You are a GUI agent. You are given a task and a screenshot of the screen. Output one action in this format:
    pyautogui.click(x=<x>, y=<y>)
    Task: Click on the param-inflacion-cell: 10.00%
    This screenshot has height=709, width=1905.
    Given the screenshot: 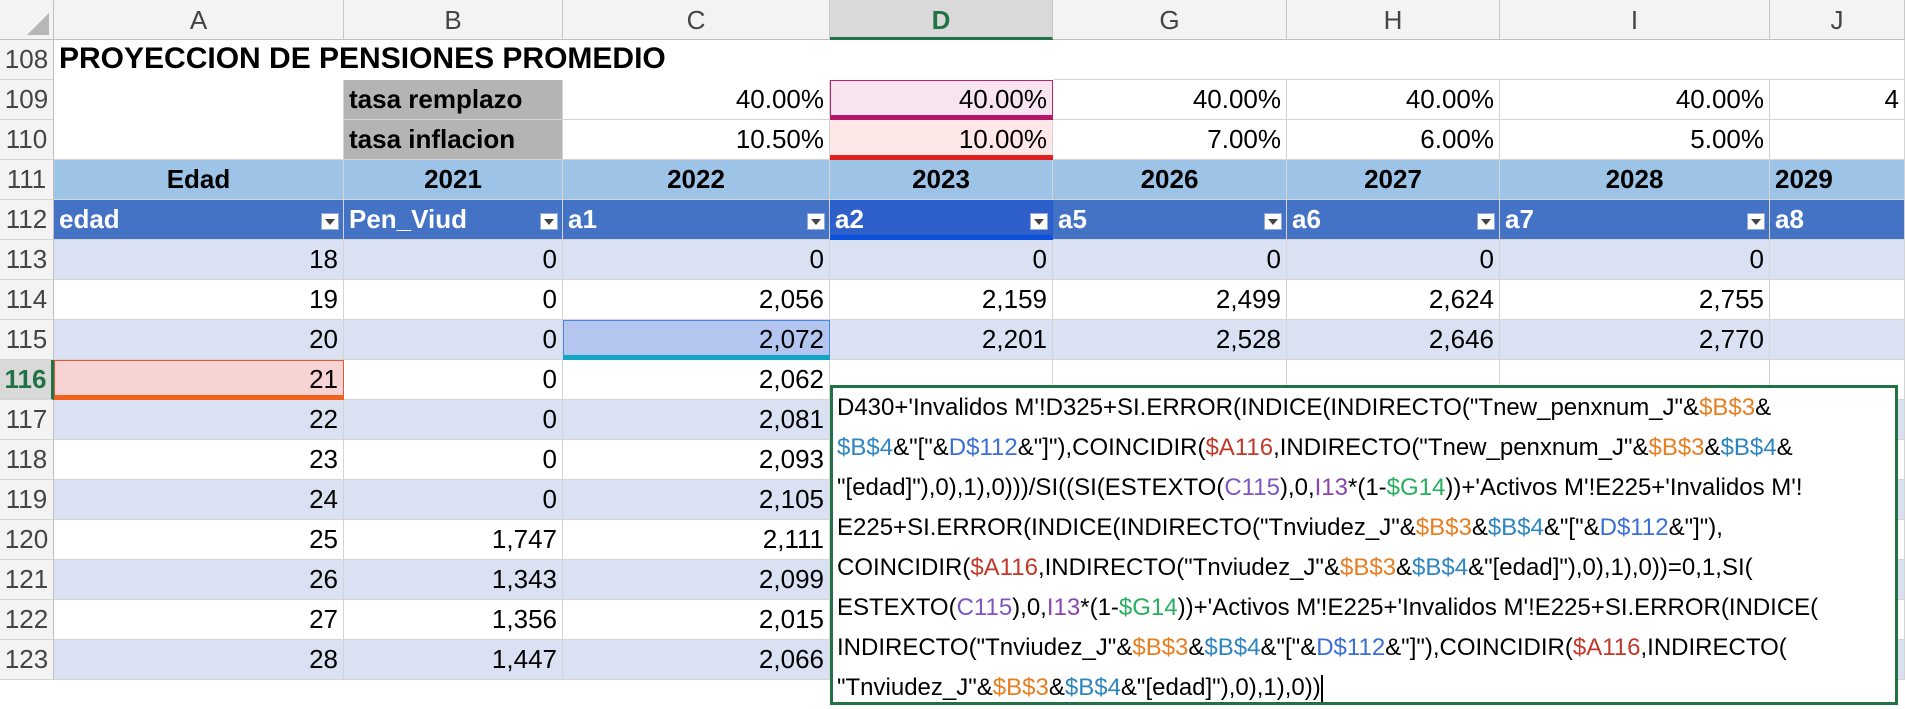 What is the action you would take?
    pyautogui.click(x=941, y=140)
    